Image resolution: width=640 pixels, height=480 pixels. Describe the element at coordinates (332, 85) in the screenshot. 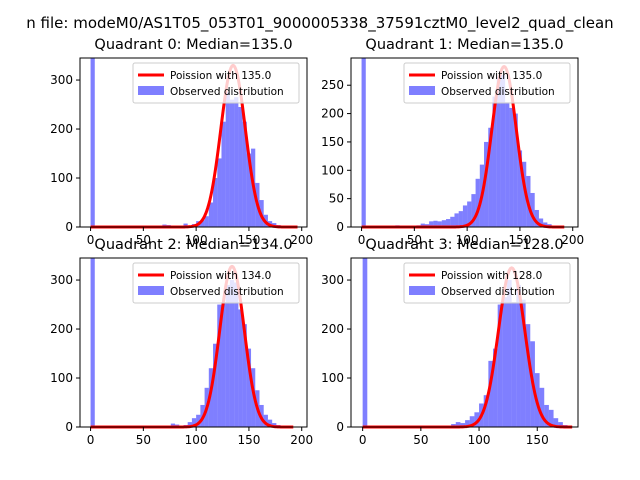

I see `y-tick-label: 250` at that location.